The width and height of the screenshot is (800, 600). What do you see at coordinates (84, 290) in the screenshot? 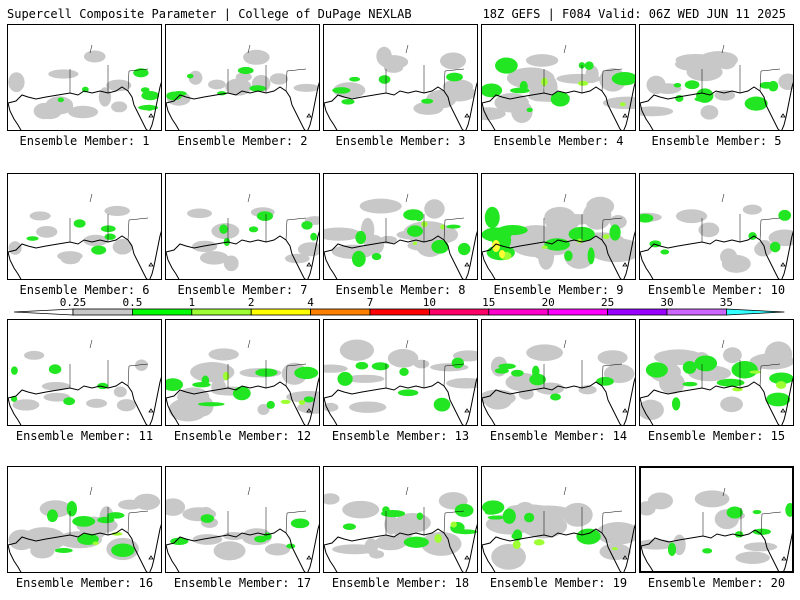
I see `member-label: Ensemble Member: 6` at bounding box center [84, 290].